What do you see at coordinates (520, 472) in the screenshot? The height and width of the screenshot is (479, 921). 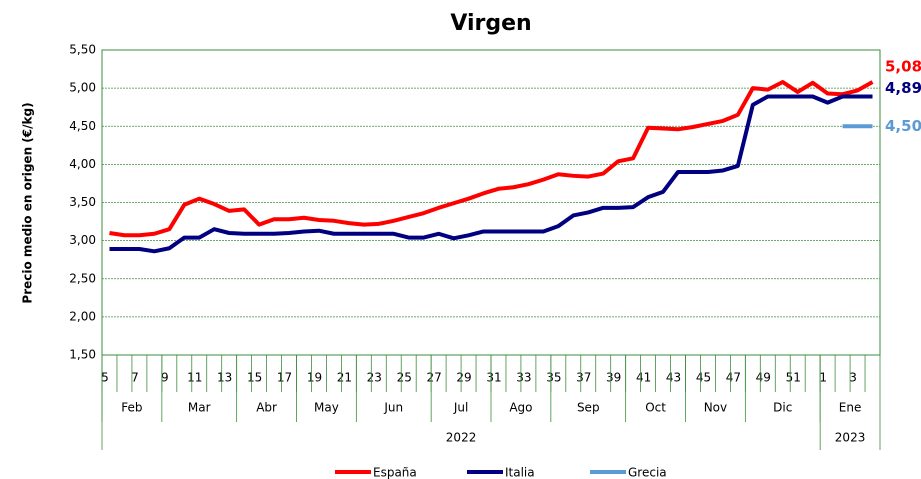 I see `legend-label: Italia` at bounding box center [520, 472].